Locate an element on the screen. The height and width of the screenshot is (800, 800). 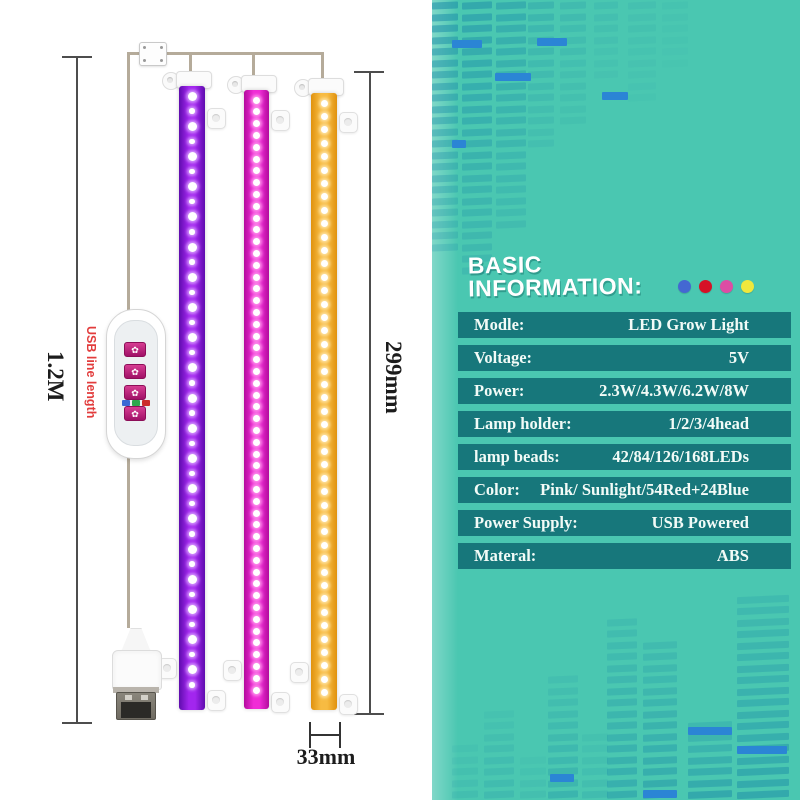
usb-cable-horizontal is located at coordinates (225, 53).